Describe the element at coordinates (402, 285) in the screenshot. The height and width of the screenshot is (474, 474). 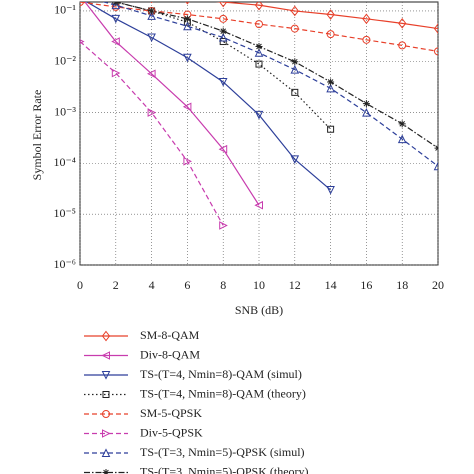
I see `x-tick-label: 18` at that location.